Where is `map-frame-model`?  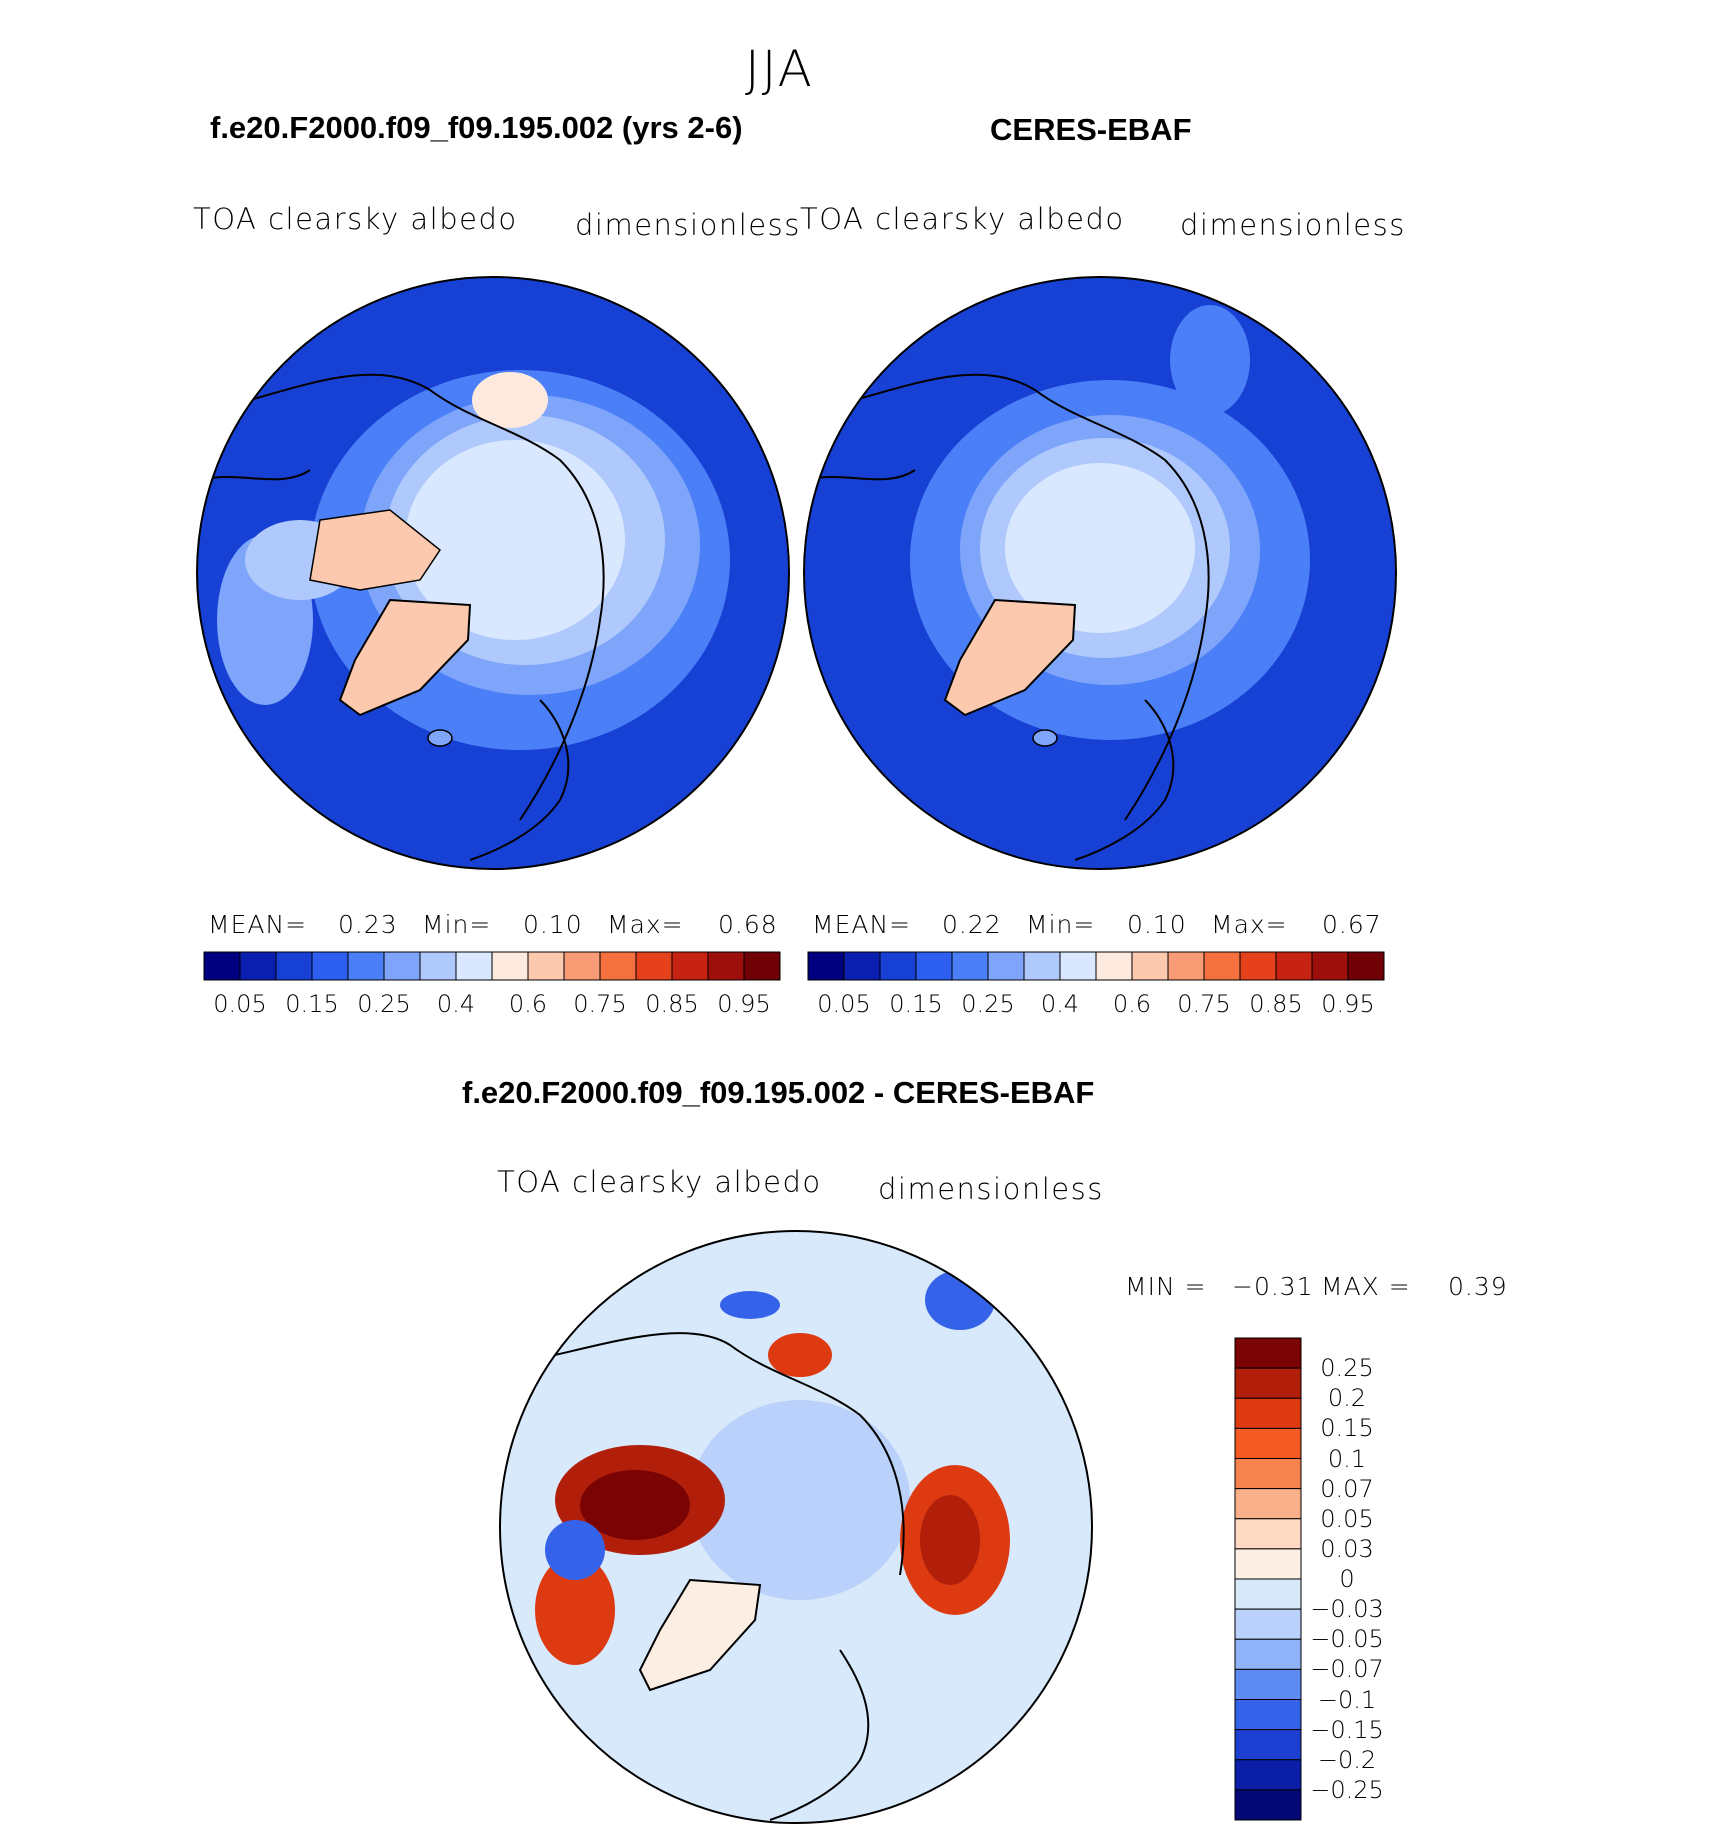 map-frame-model is located at coordinates (493, 573).